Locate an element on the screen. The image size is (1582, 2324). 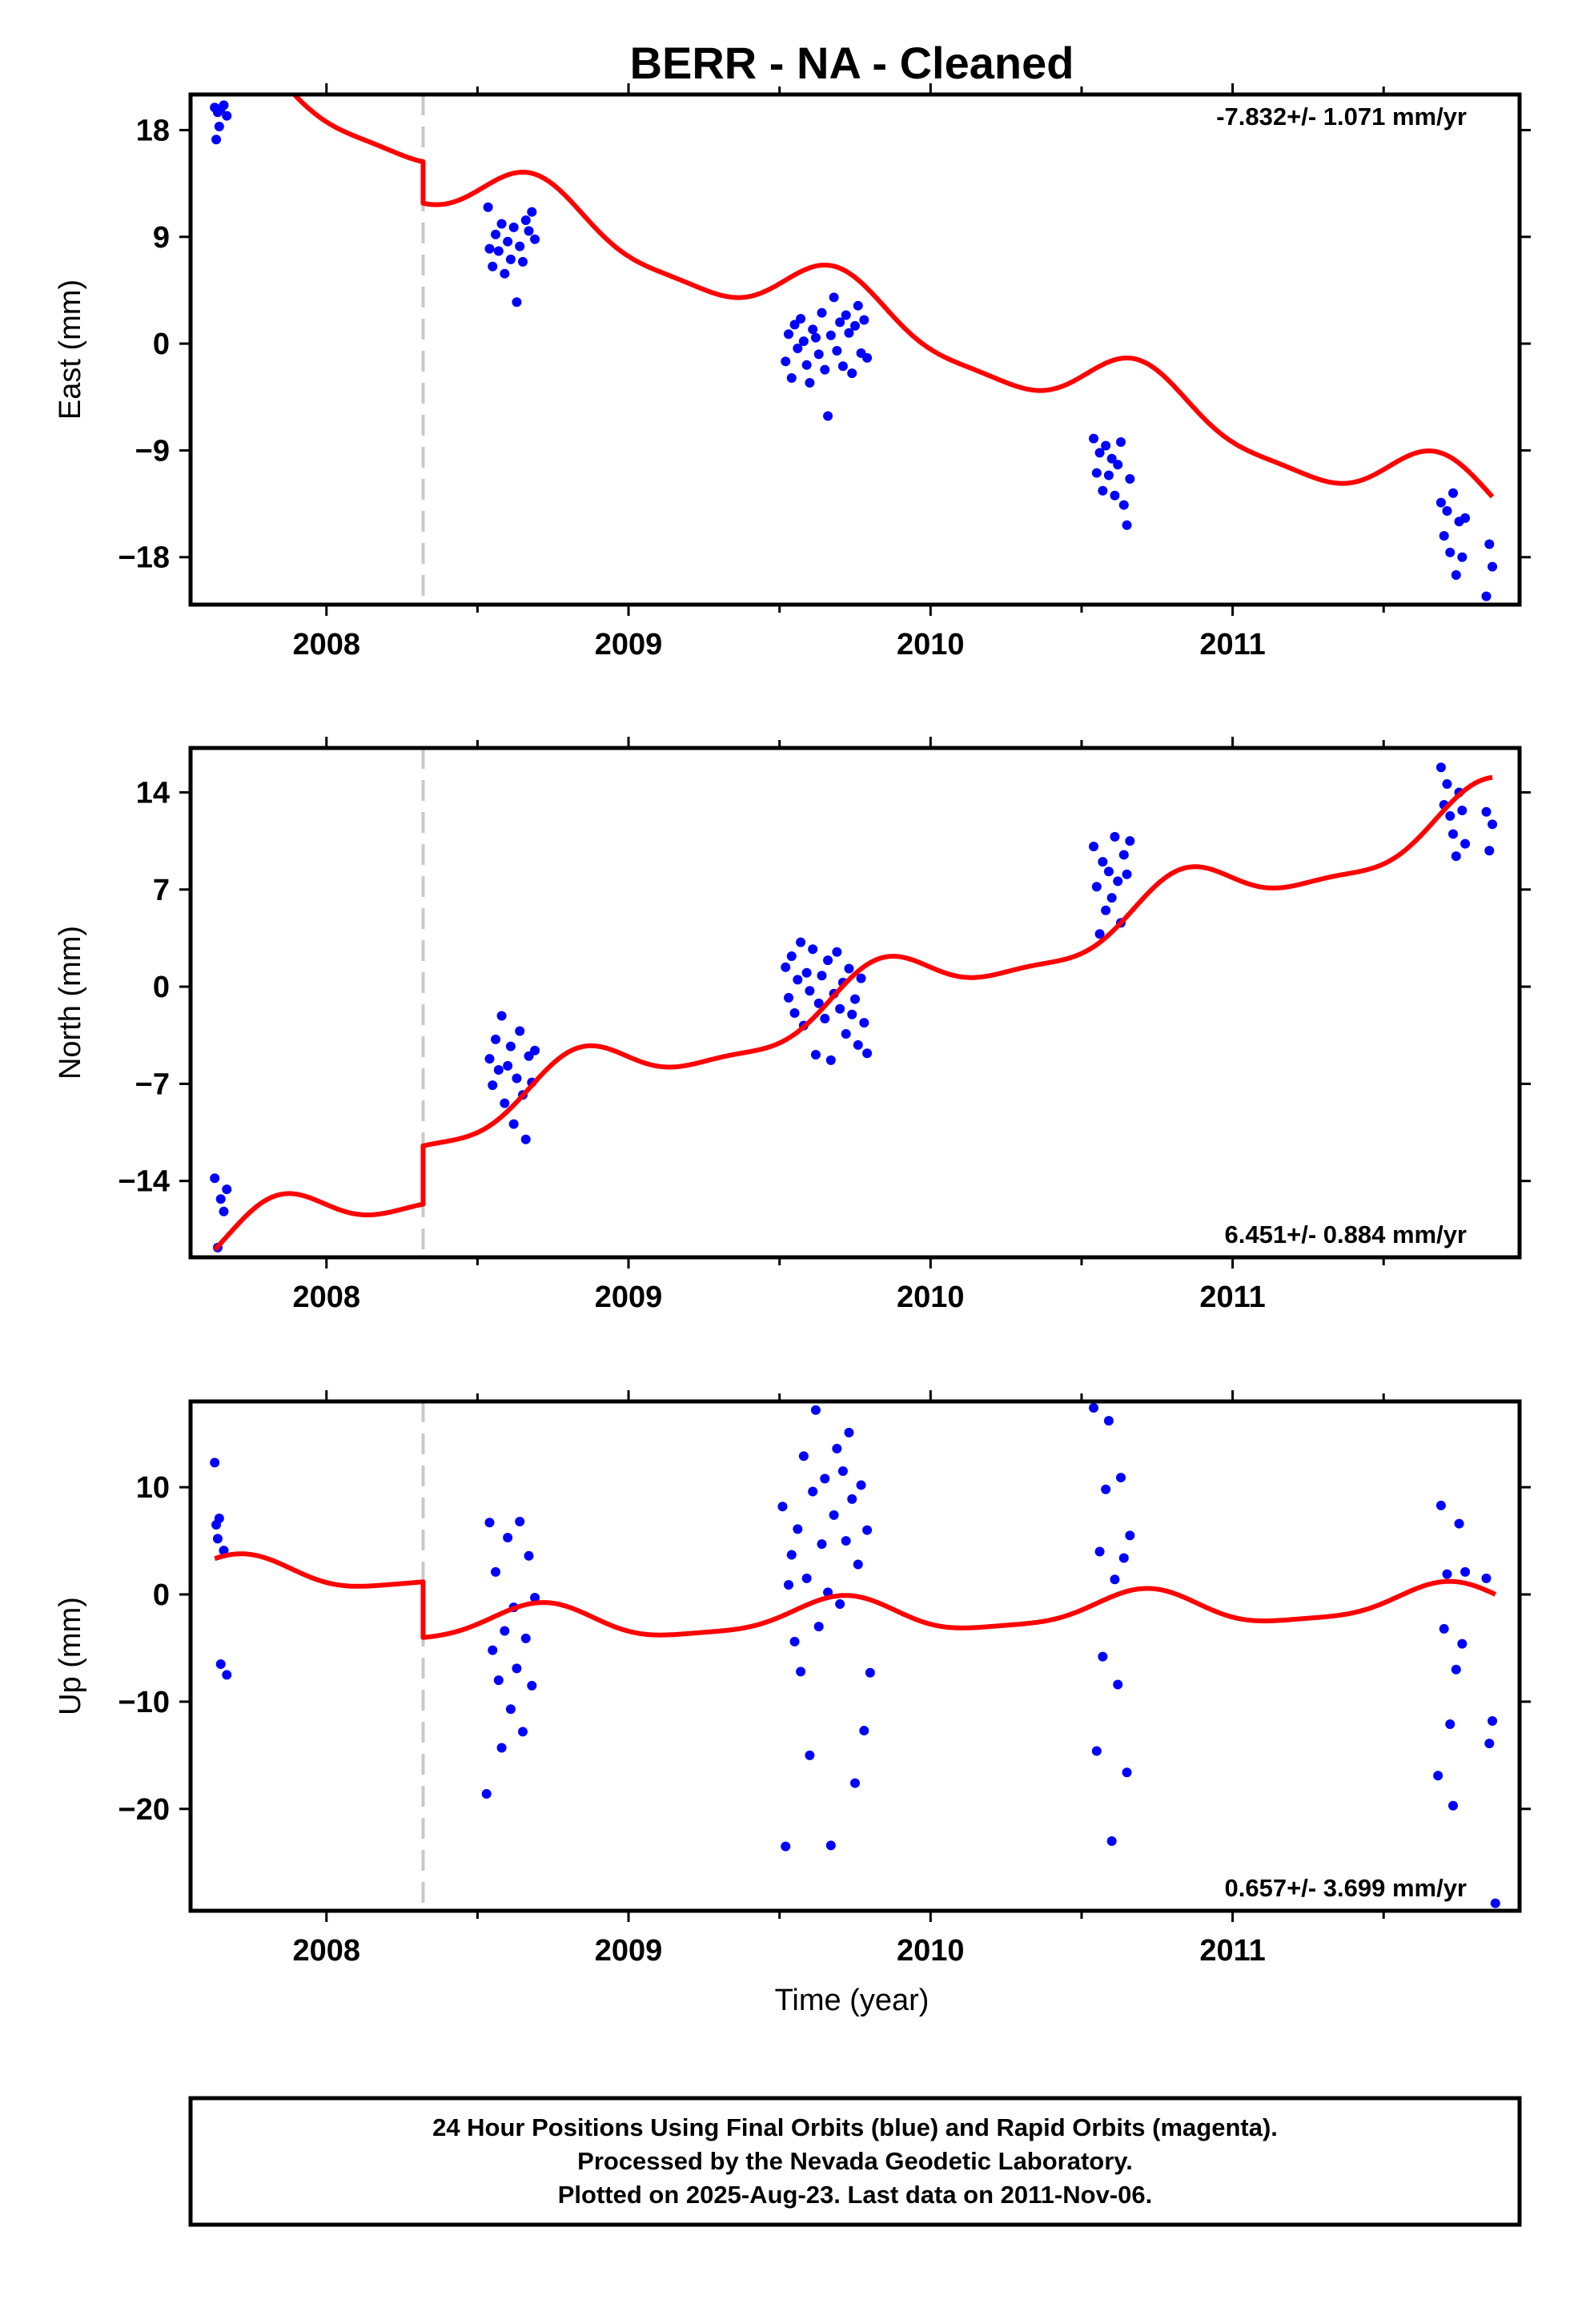
y-tick-label: 9 is located at coordinates (161, 238).